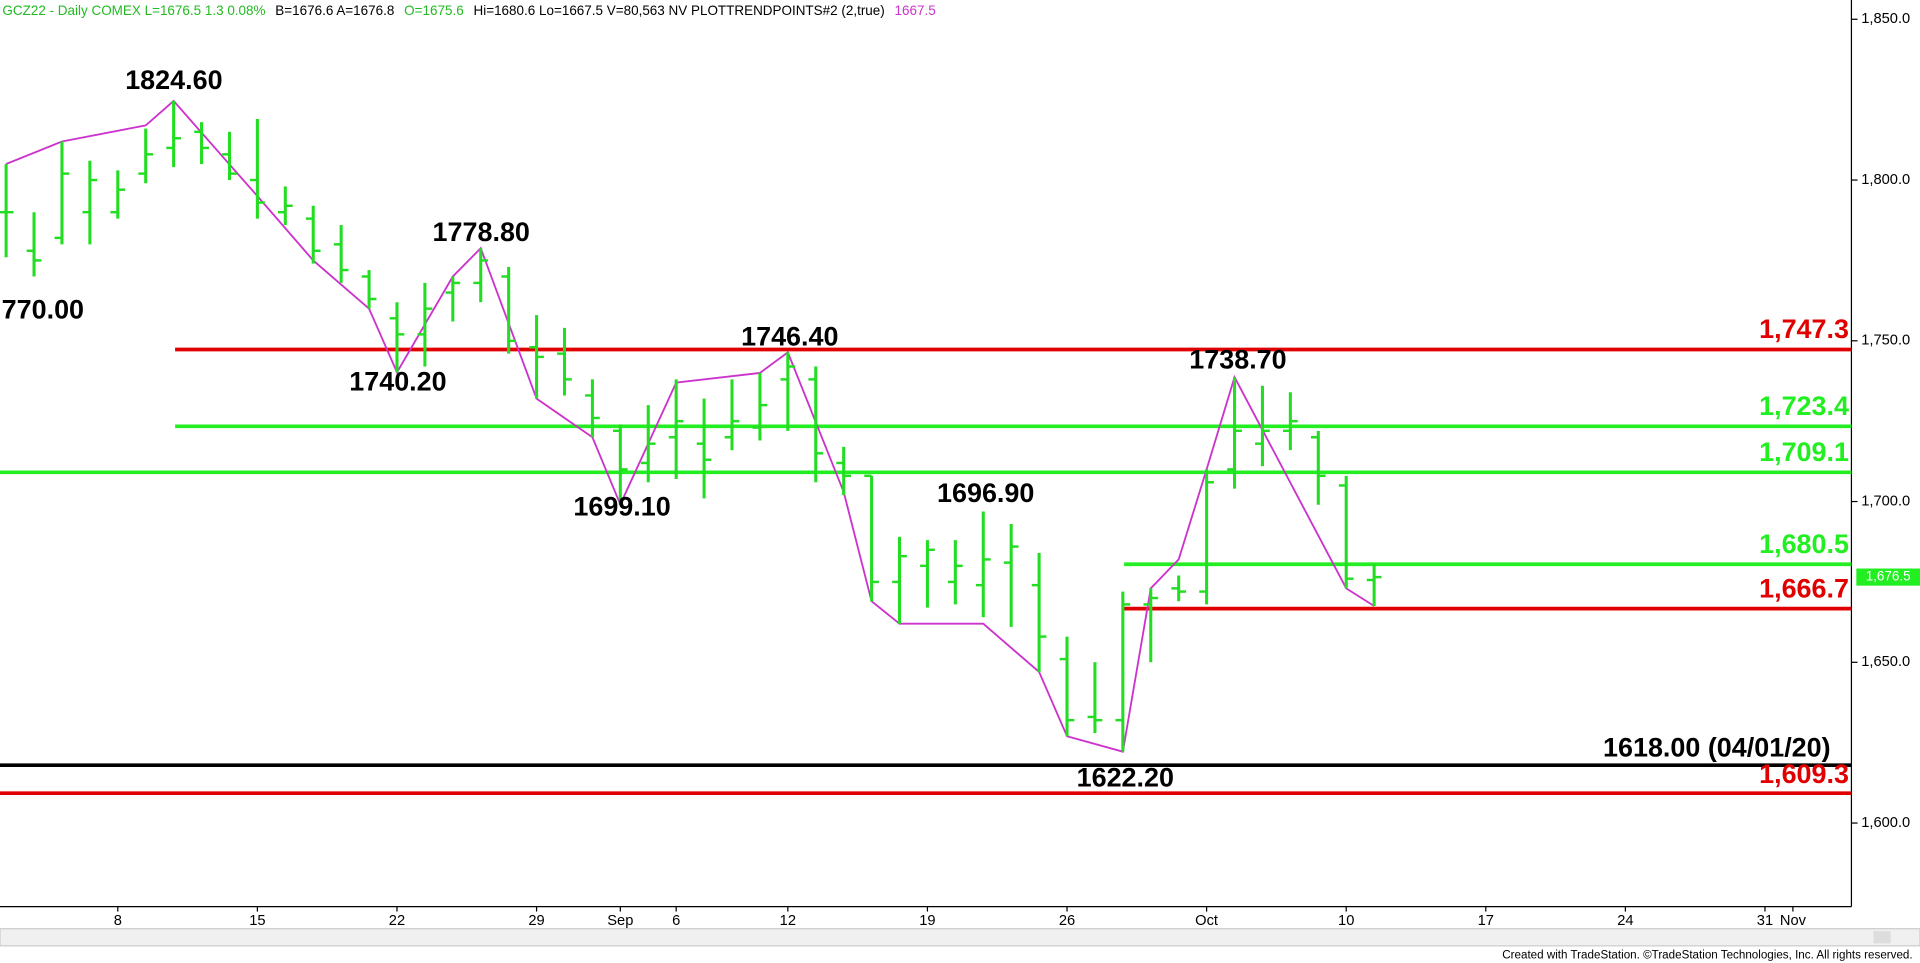 The image size is (1920, 963). Describe the element at coordinates (481, 232) in the screenshot. I see `pivot-label: 1778.80` at that location.